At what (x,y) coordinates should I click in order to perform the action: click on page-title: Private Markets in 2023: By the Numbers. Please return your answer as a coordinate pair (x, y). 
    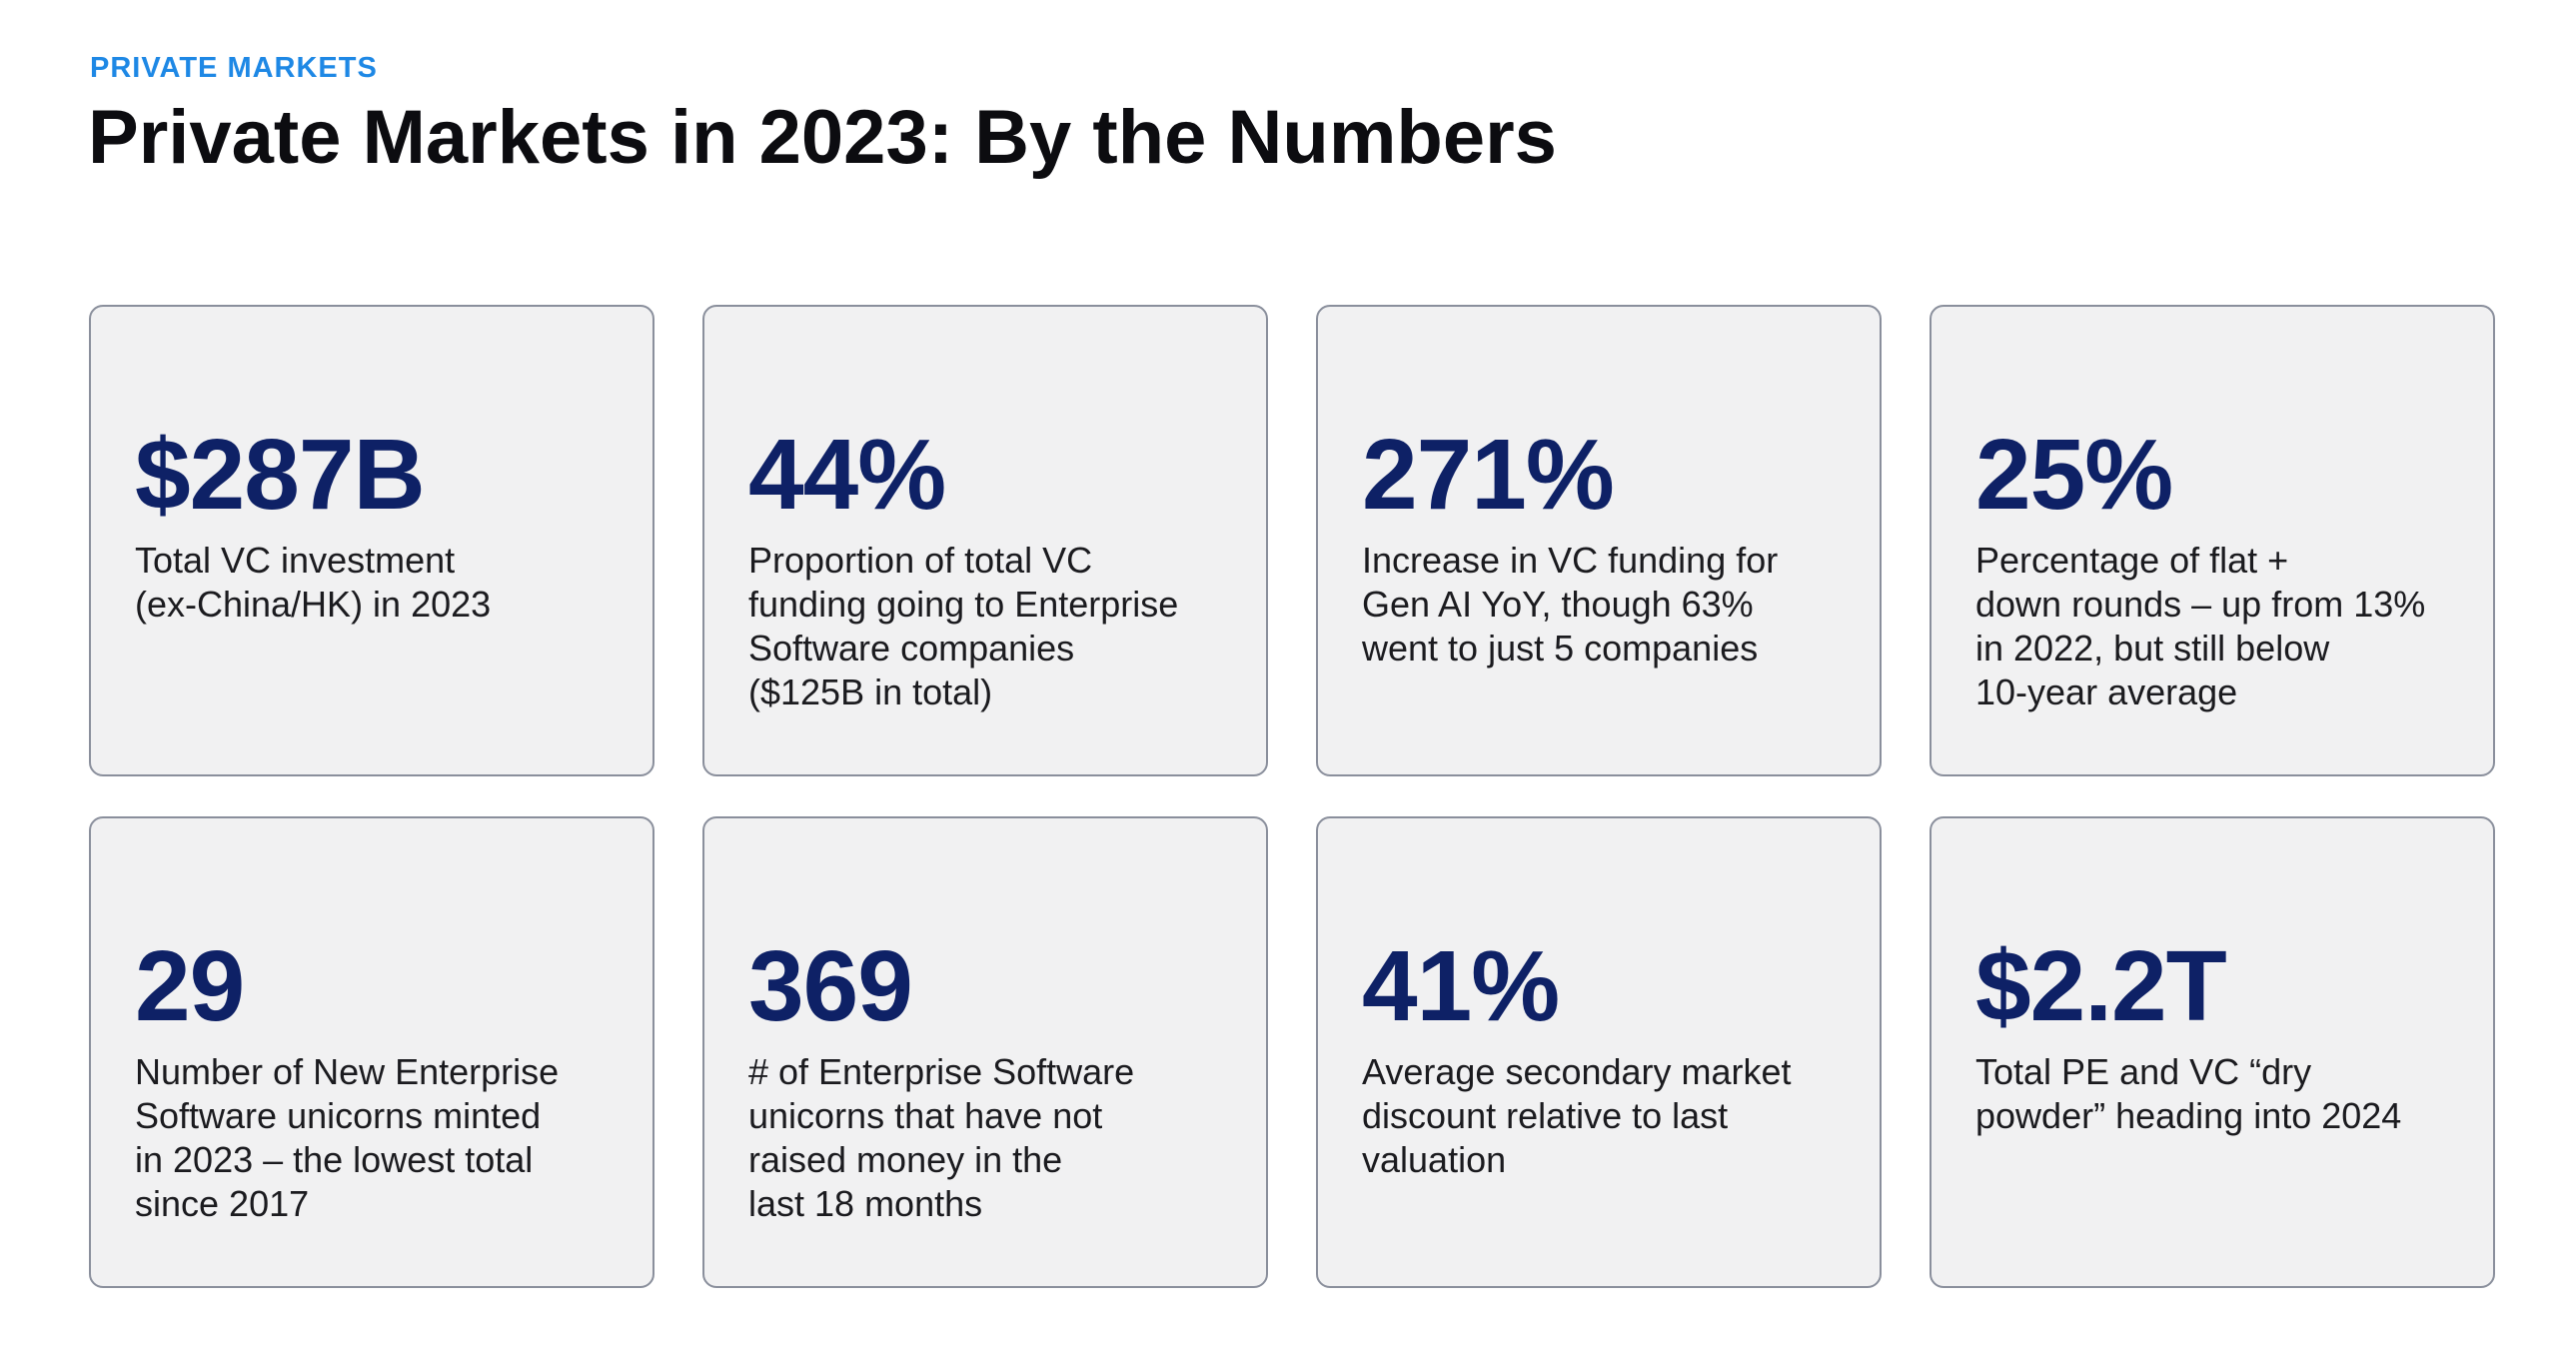
    Looking at the image, I should click on (822, 137).